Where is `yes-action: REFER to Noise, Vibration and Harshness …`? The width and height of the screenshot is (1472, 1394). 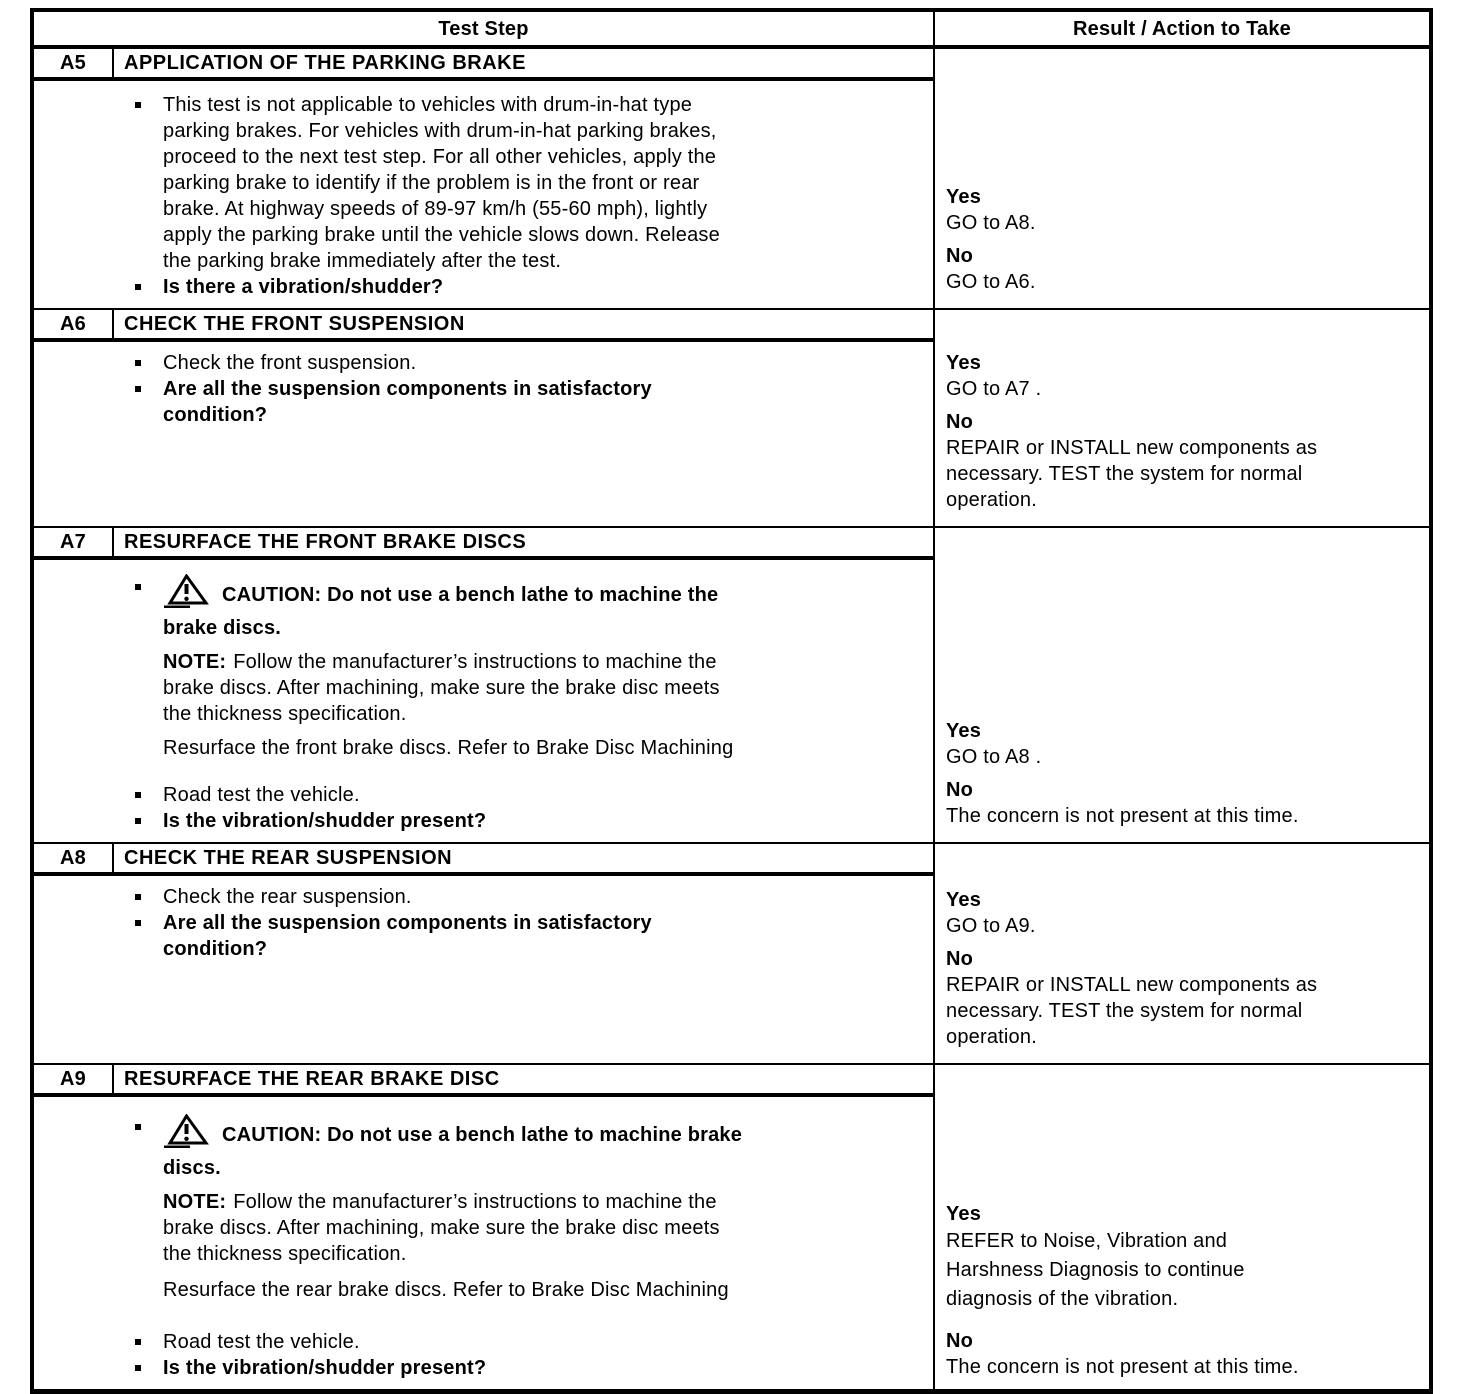
yes-action: REFER to Noise, Vibration and Harshness … is located at coordinates (1095, 1270).